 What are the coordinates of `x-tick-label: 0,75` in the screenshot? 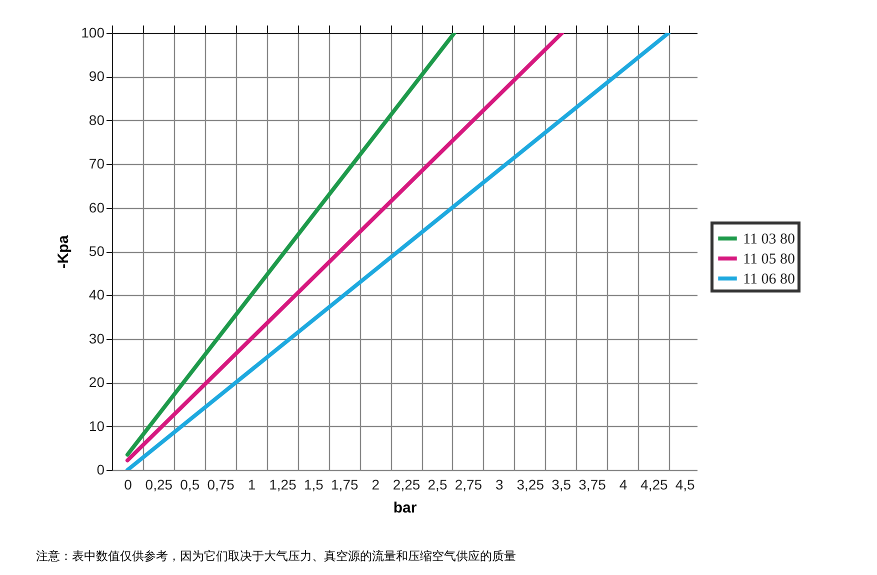 It's located at (221, 484).